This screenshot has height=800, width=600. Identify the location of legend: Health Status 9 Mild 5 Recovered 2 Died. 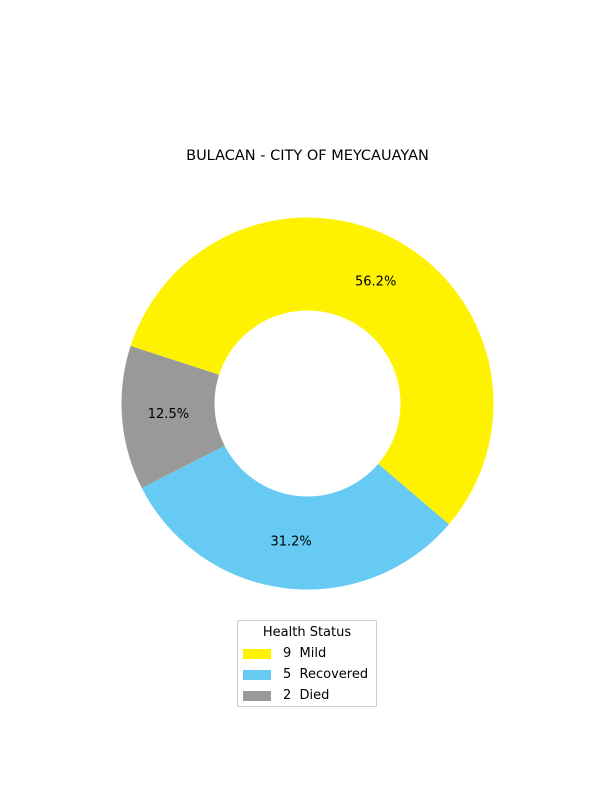
(307, 663).